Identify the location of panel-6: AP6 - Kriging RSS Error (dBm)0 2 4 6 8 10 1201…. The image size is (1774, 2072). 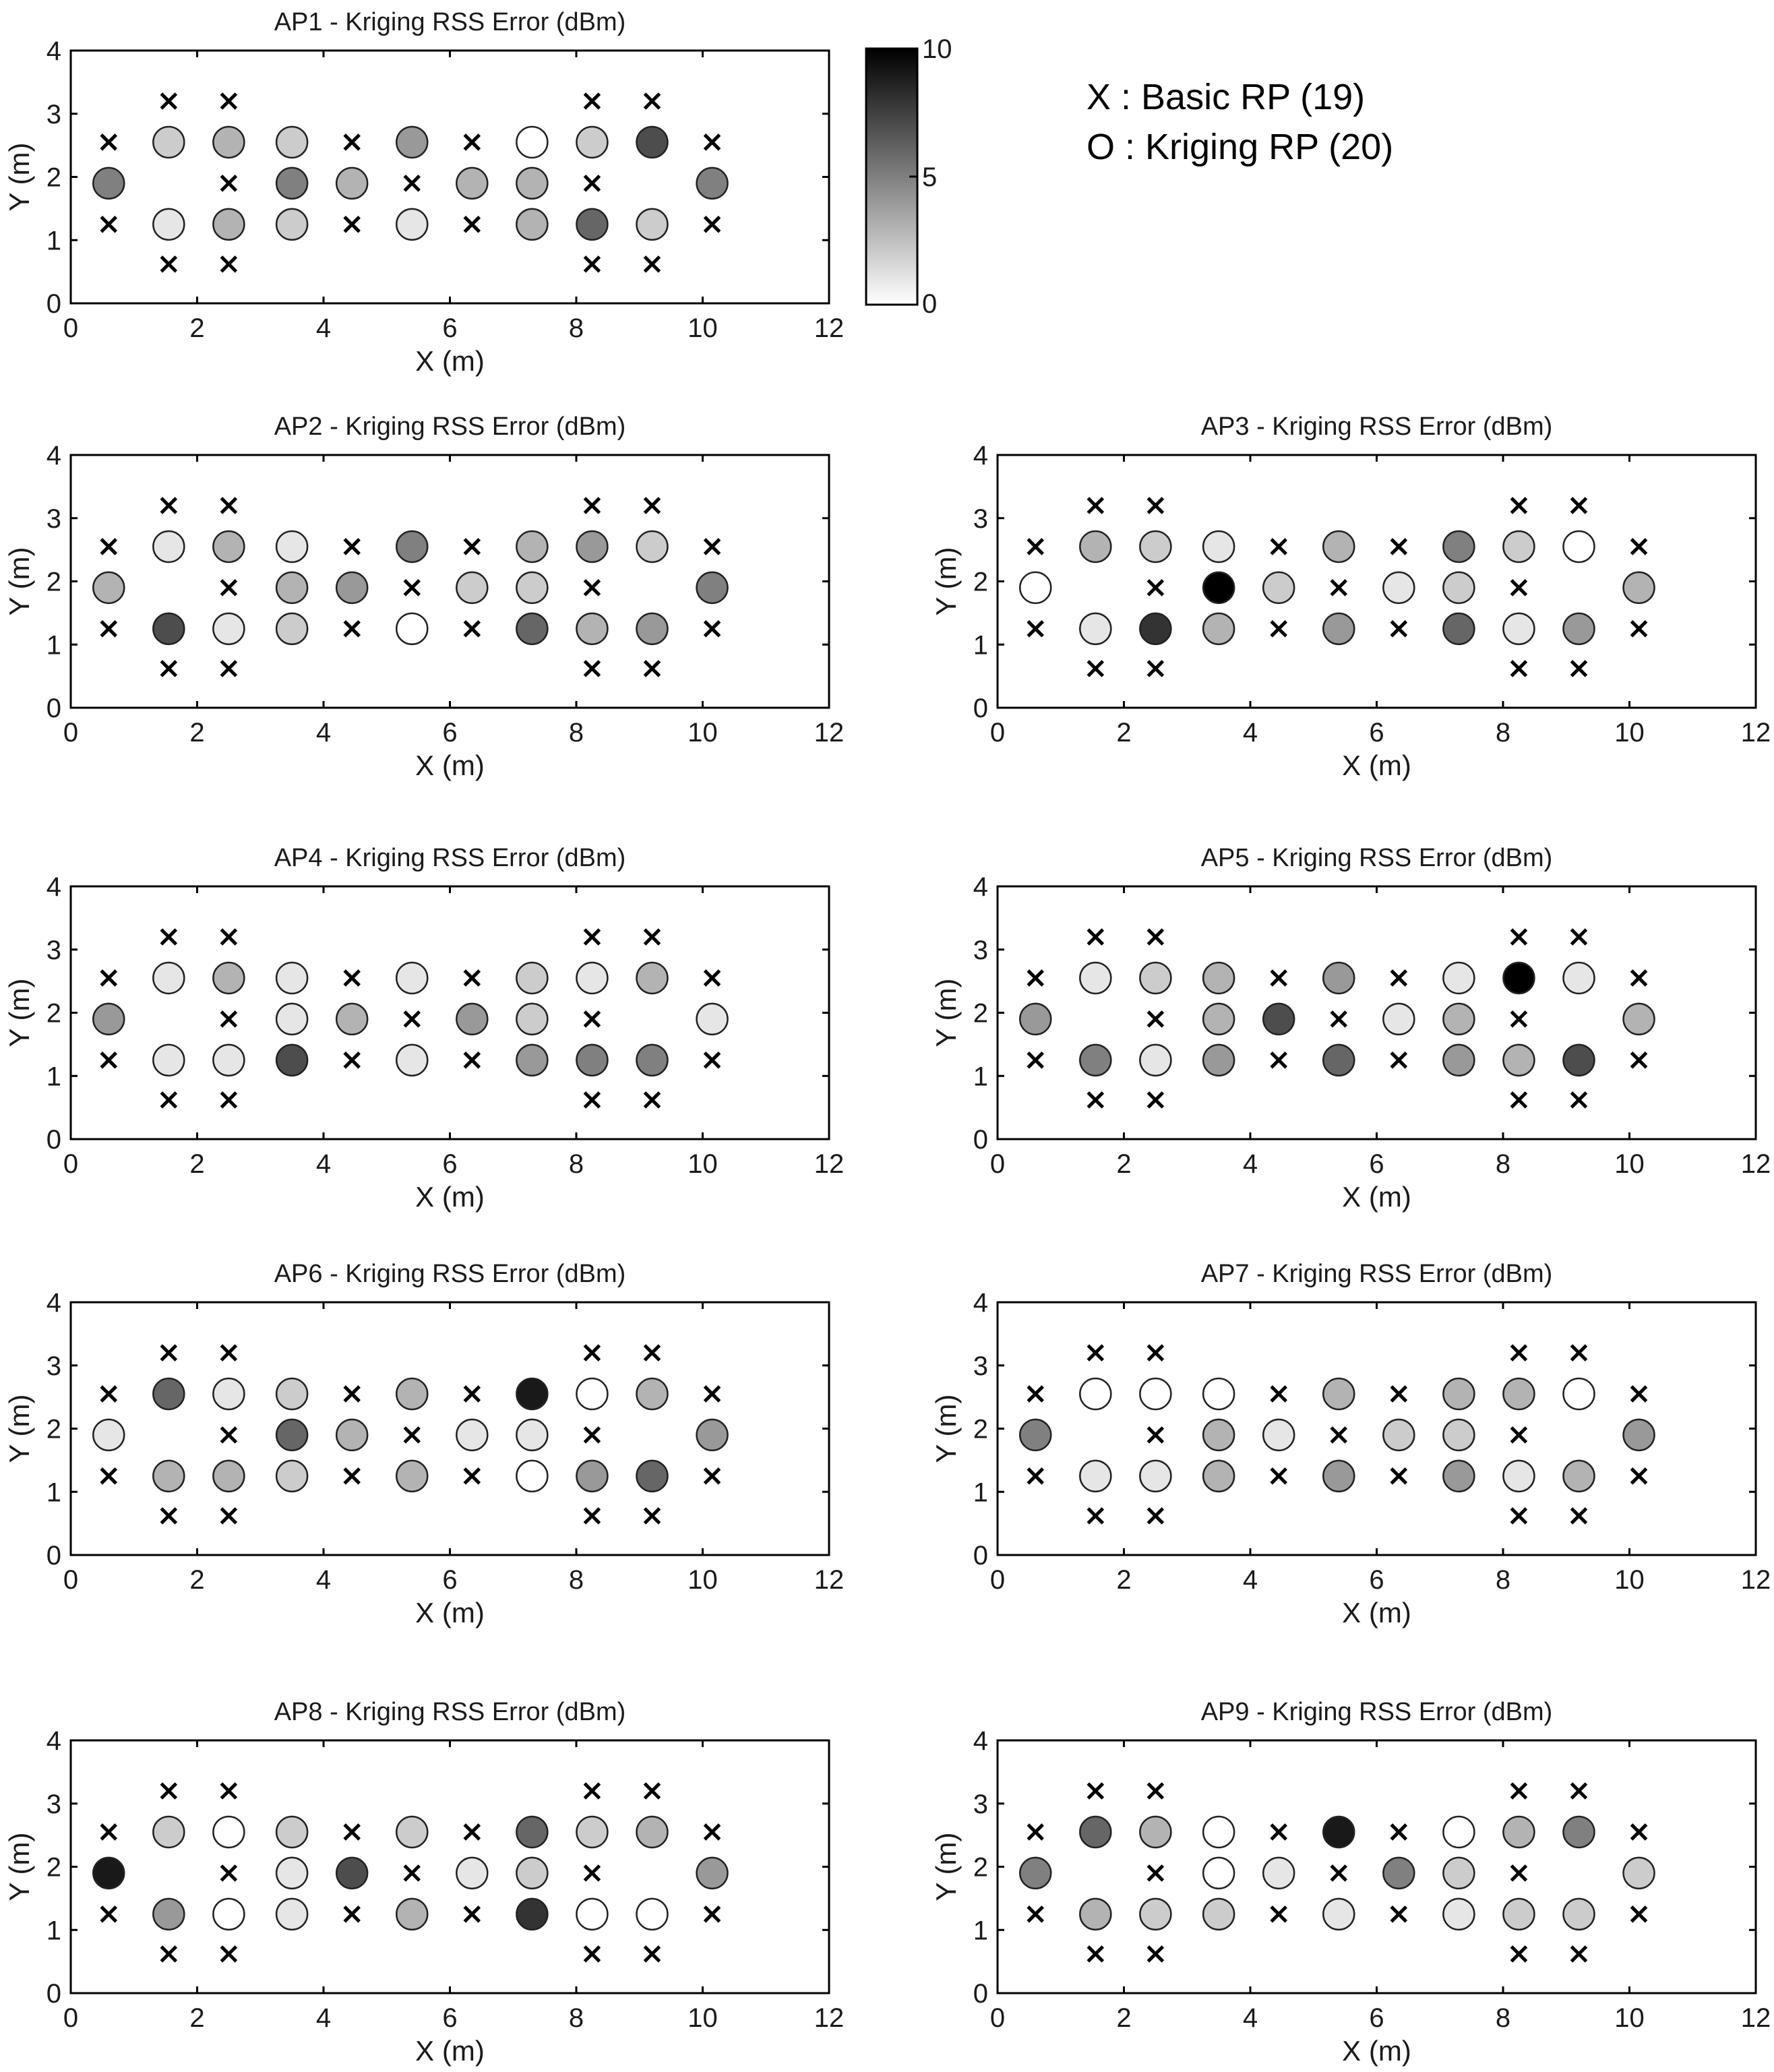
(423, 1444).